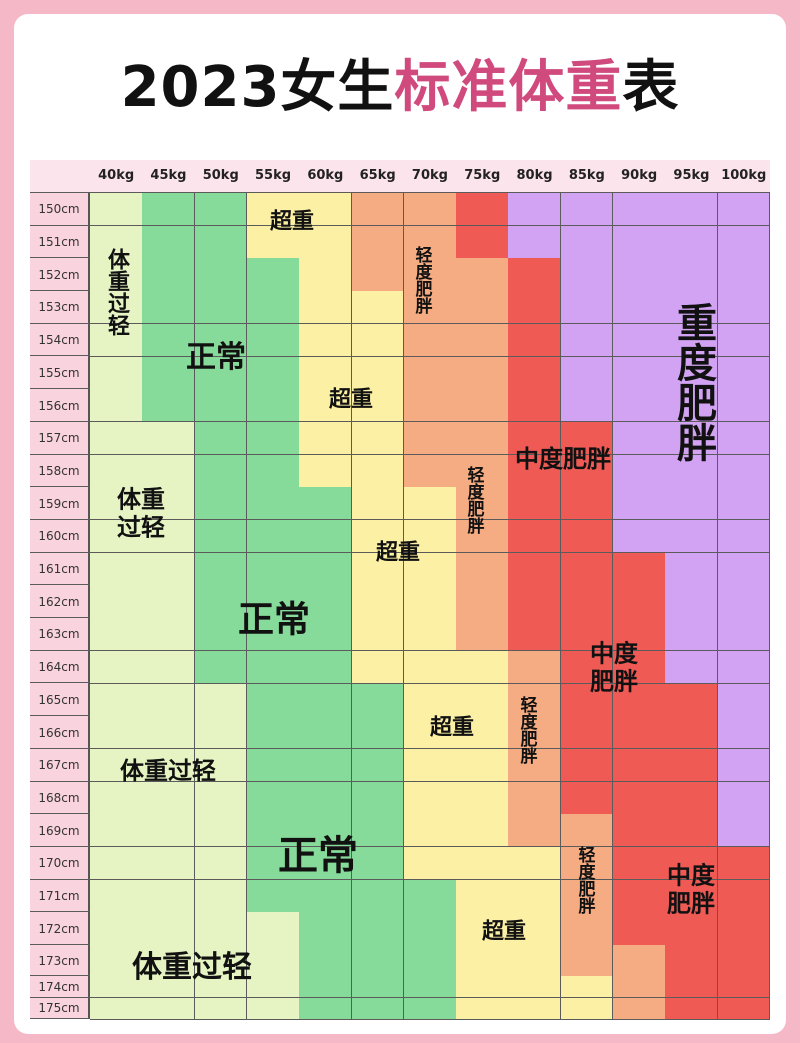 This screenshot has height=1043, width=800. What do you see at coordinates (59, 830) in the screenshot?
I see `y-tick-label: 169cm` at bounding box center [59, 830].